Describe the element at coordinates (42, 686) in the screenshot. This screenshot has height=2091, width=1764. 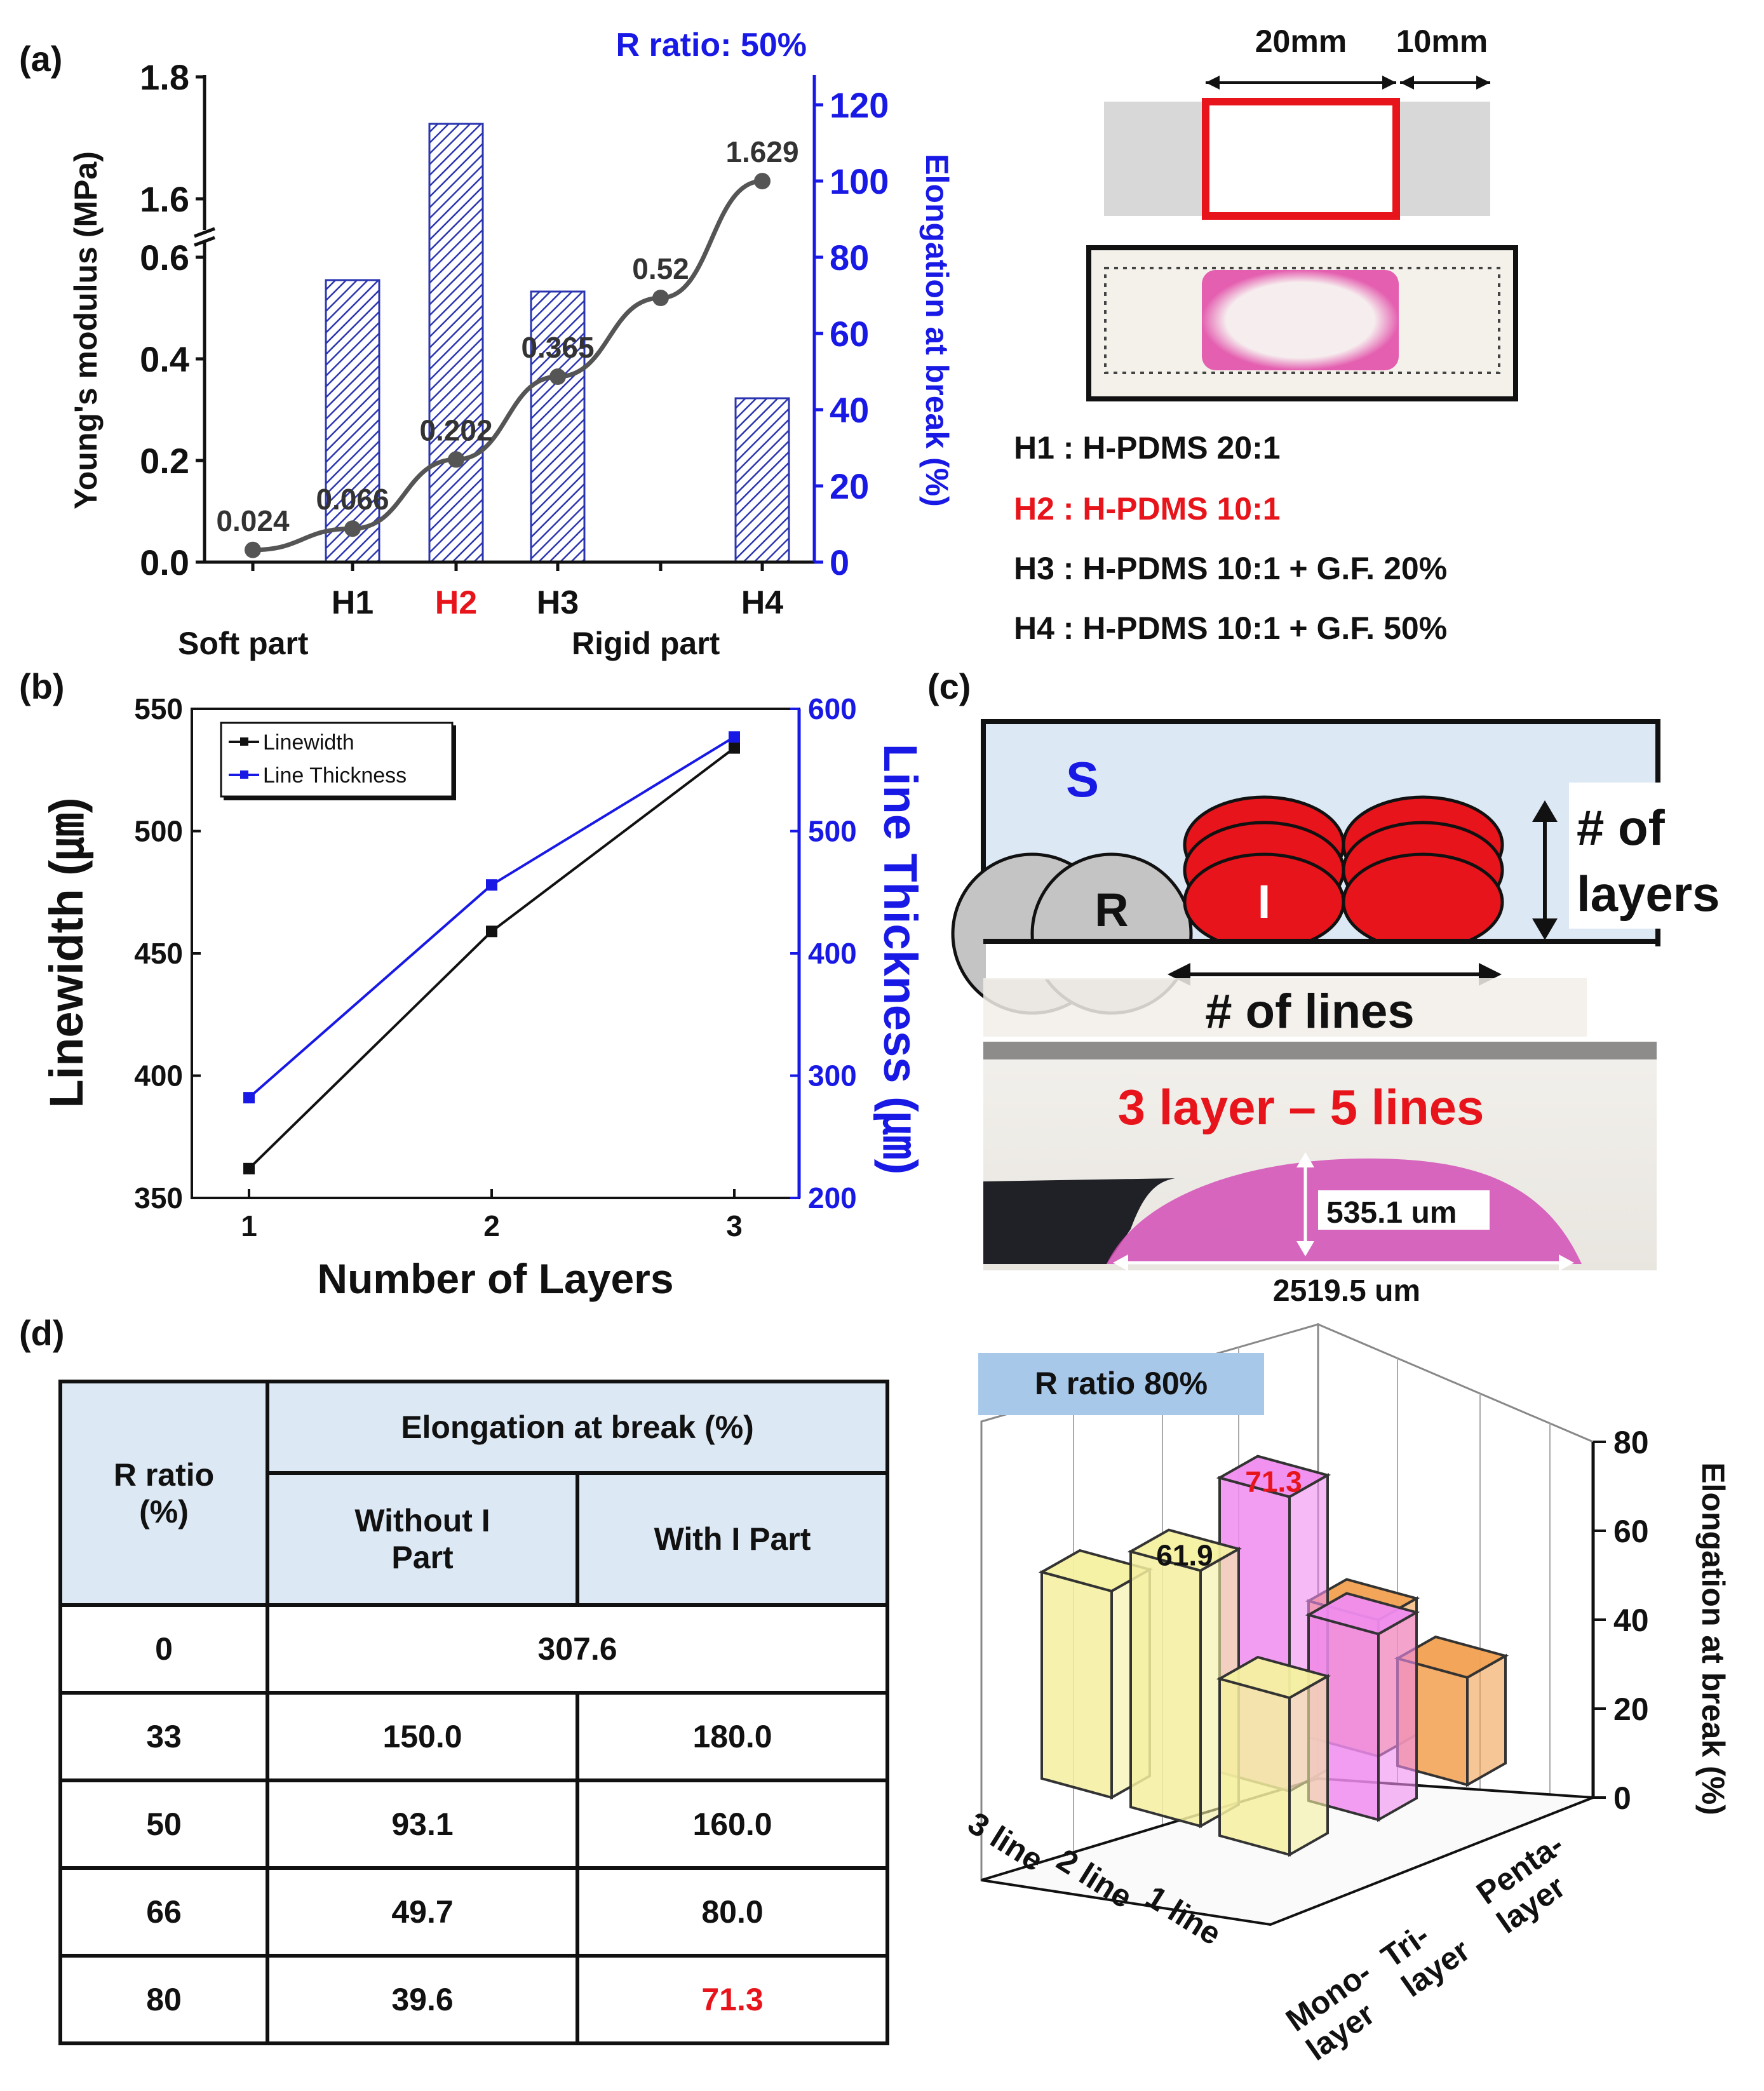
I see `panel-b-label: (b)` at that location.